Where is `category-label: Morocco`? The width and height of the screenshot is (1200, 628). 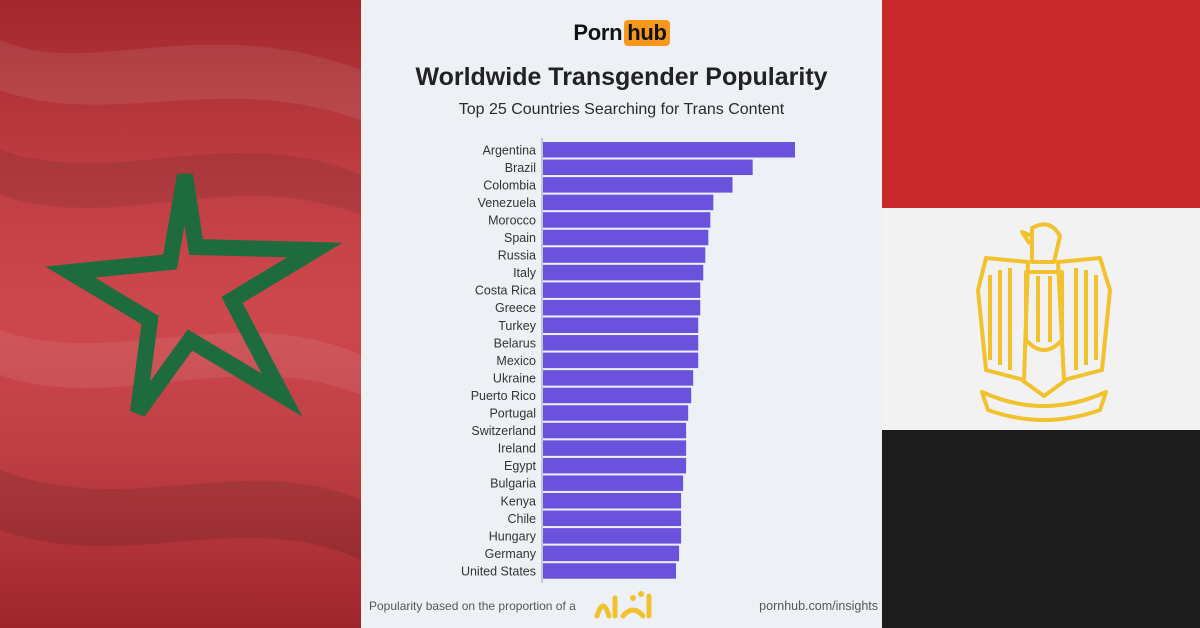
category-label: Morocco is located at coordinates (512, 220).